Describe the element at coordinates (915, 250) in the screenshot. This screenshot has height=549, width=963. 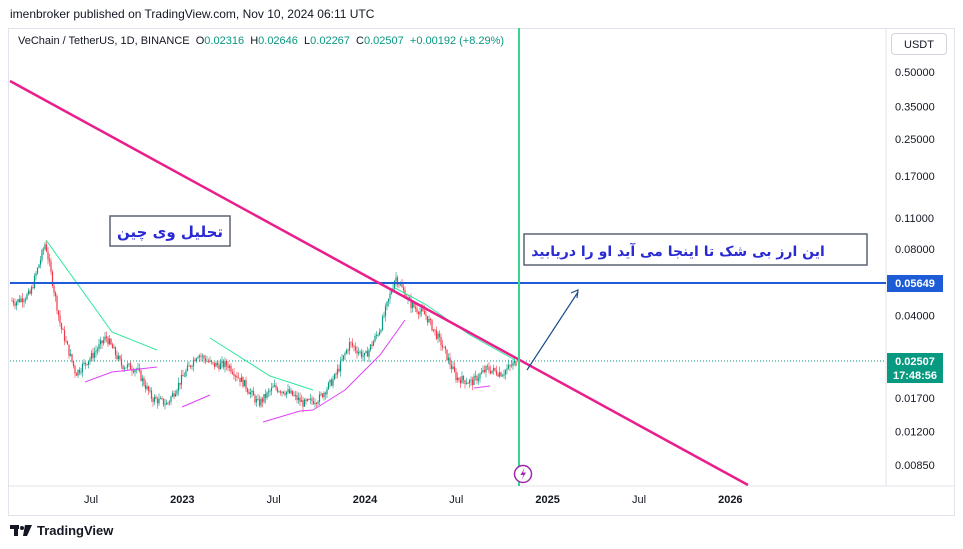
I see `y-tick-label-5: 0.08000` at that location.